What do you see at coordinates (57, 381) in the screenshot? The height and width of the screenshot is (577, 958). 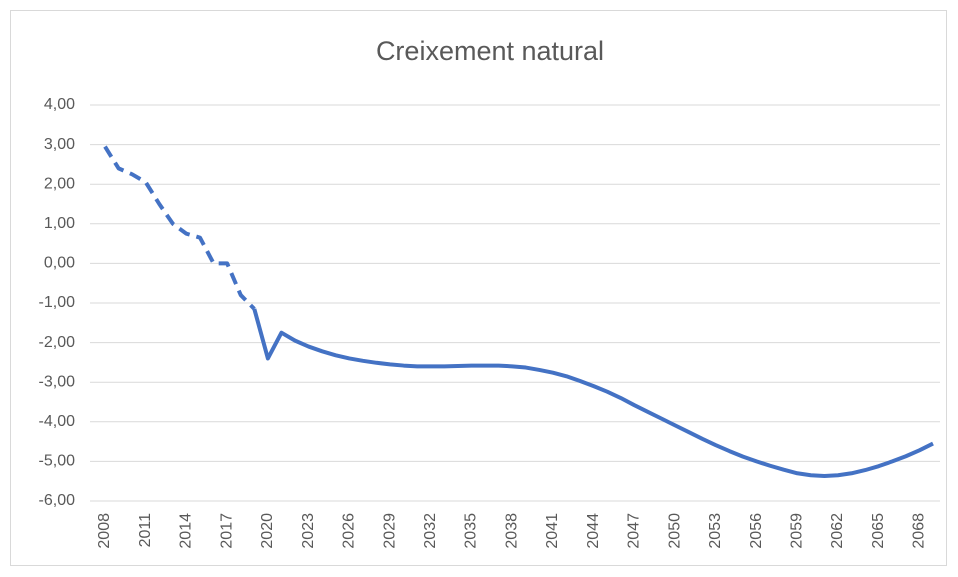 I see `y-tick-label: -3,00` at bounding box center [57, 381].